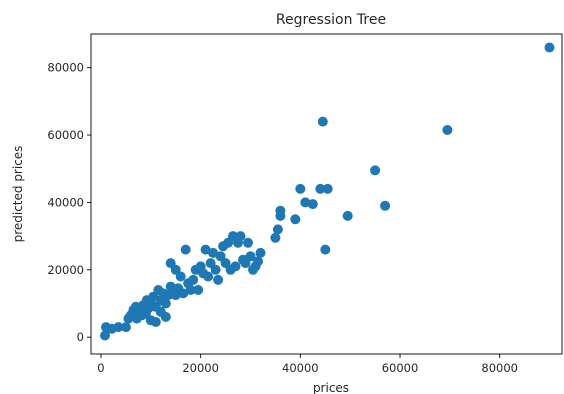 This screenshot has width=564, height=394. I want to click on y-tick-label: 60000, so click(65, 135).